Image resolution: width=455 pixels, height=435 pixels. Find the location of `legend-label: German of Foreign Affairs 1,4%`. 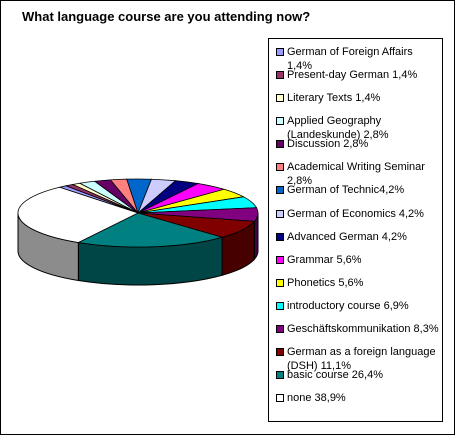

legend-label: German of Foreign Affairs 1,4% is located at coordinates (350, 59).